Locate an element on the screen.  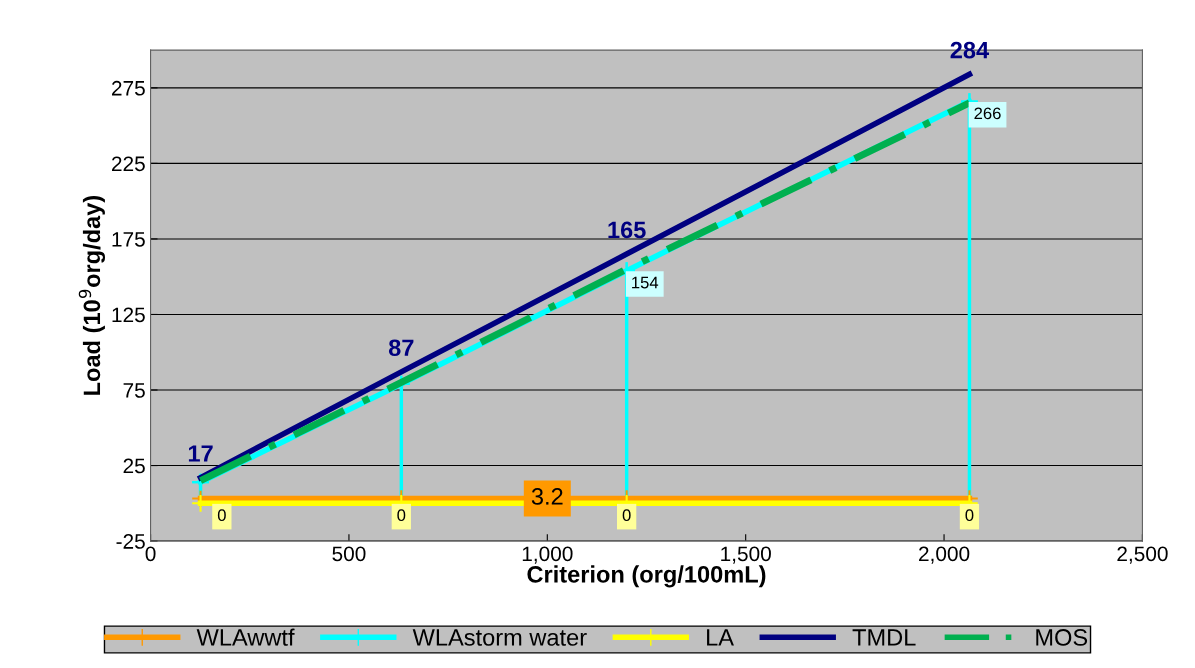
legend-label: TMDL is located at coordinates (884, 637).